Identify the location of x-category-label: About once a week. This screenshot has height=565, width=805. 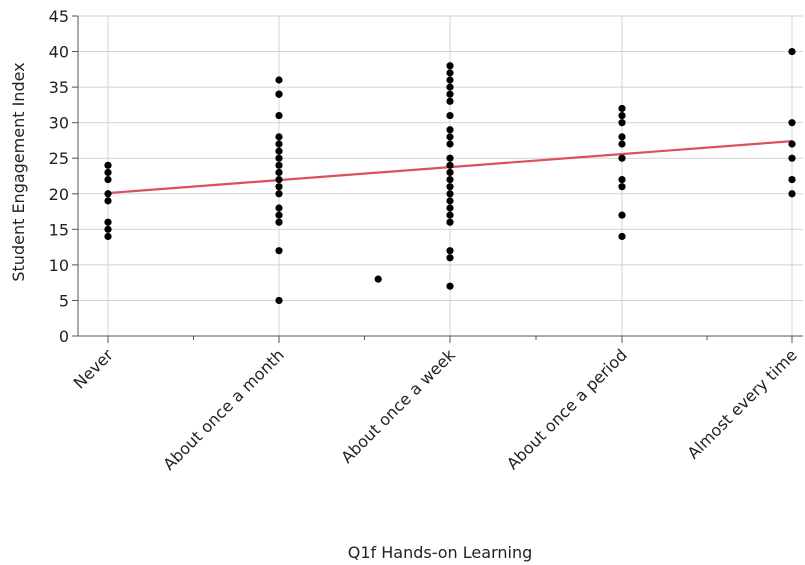
(398, 406).